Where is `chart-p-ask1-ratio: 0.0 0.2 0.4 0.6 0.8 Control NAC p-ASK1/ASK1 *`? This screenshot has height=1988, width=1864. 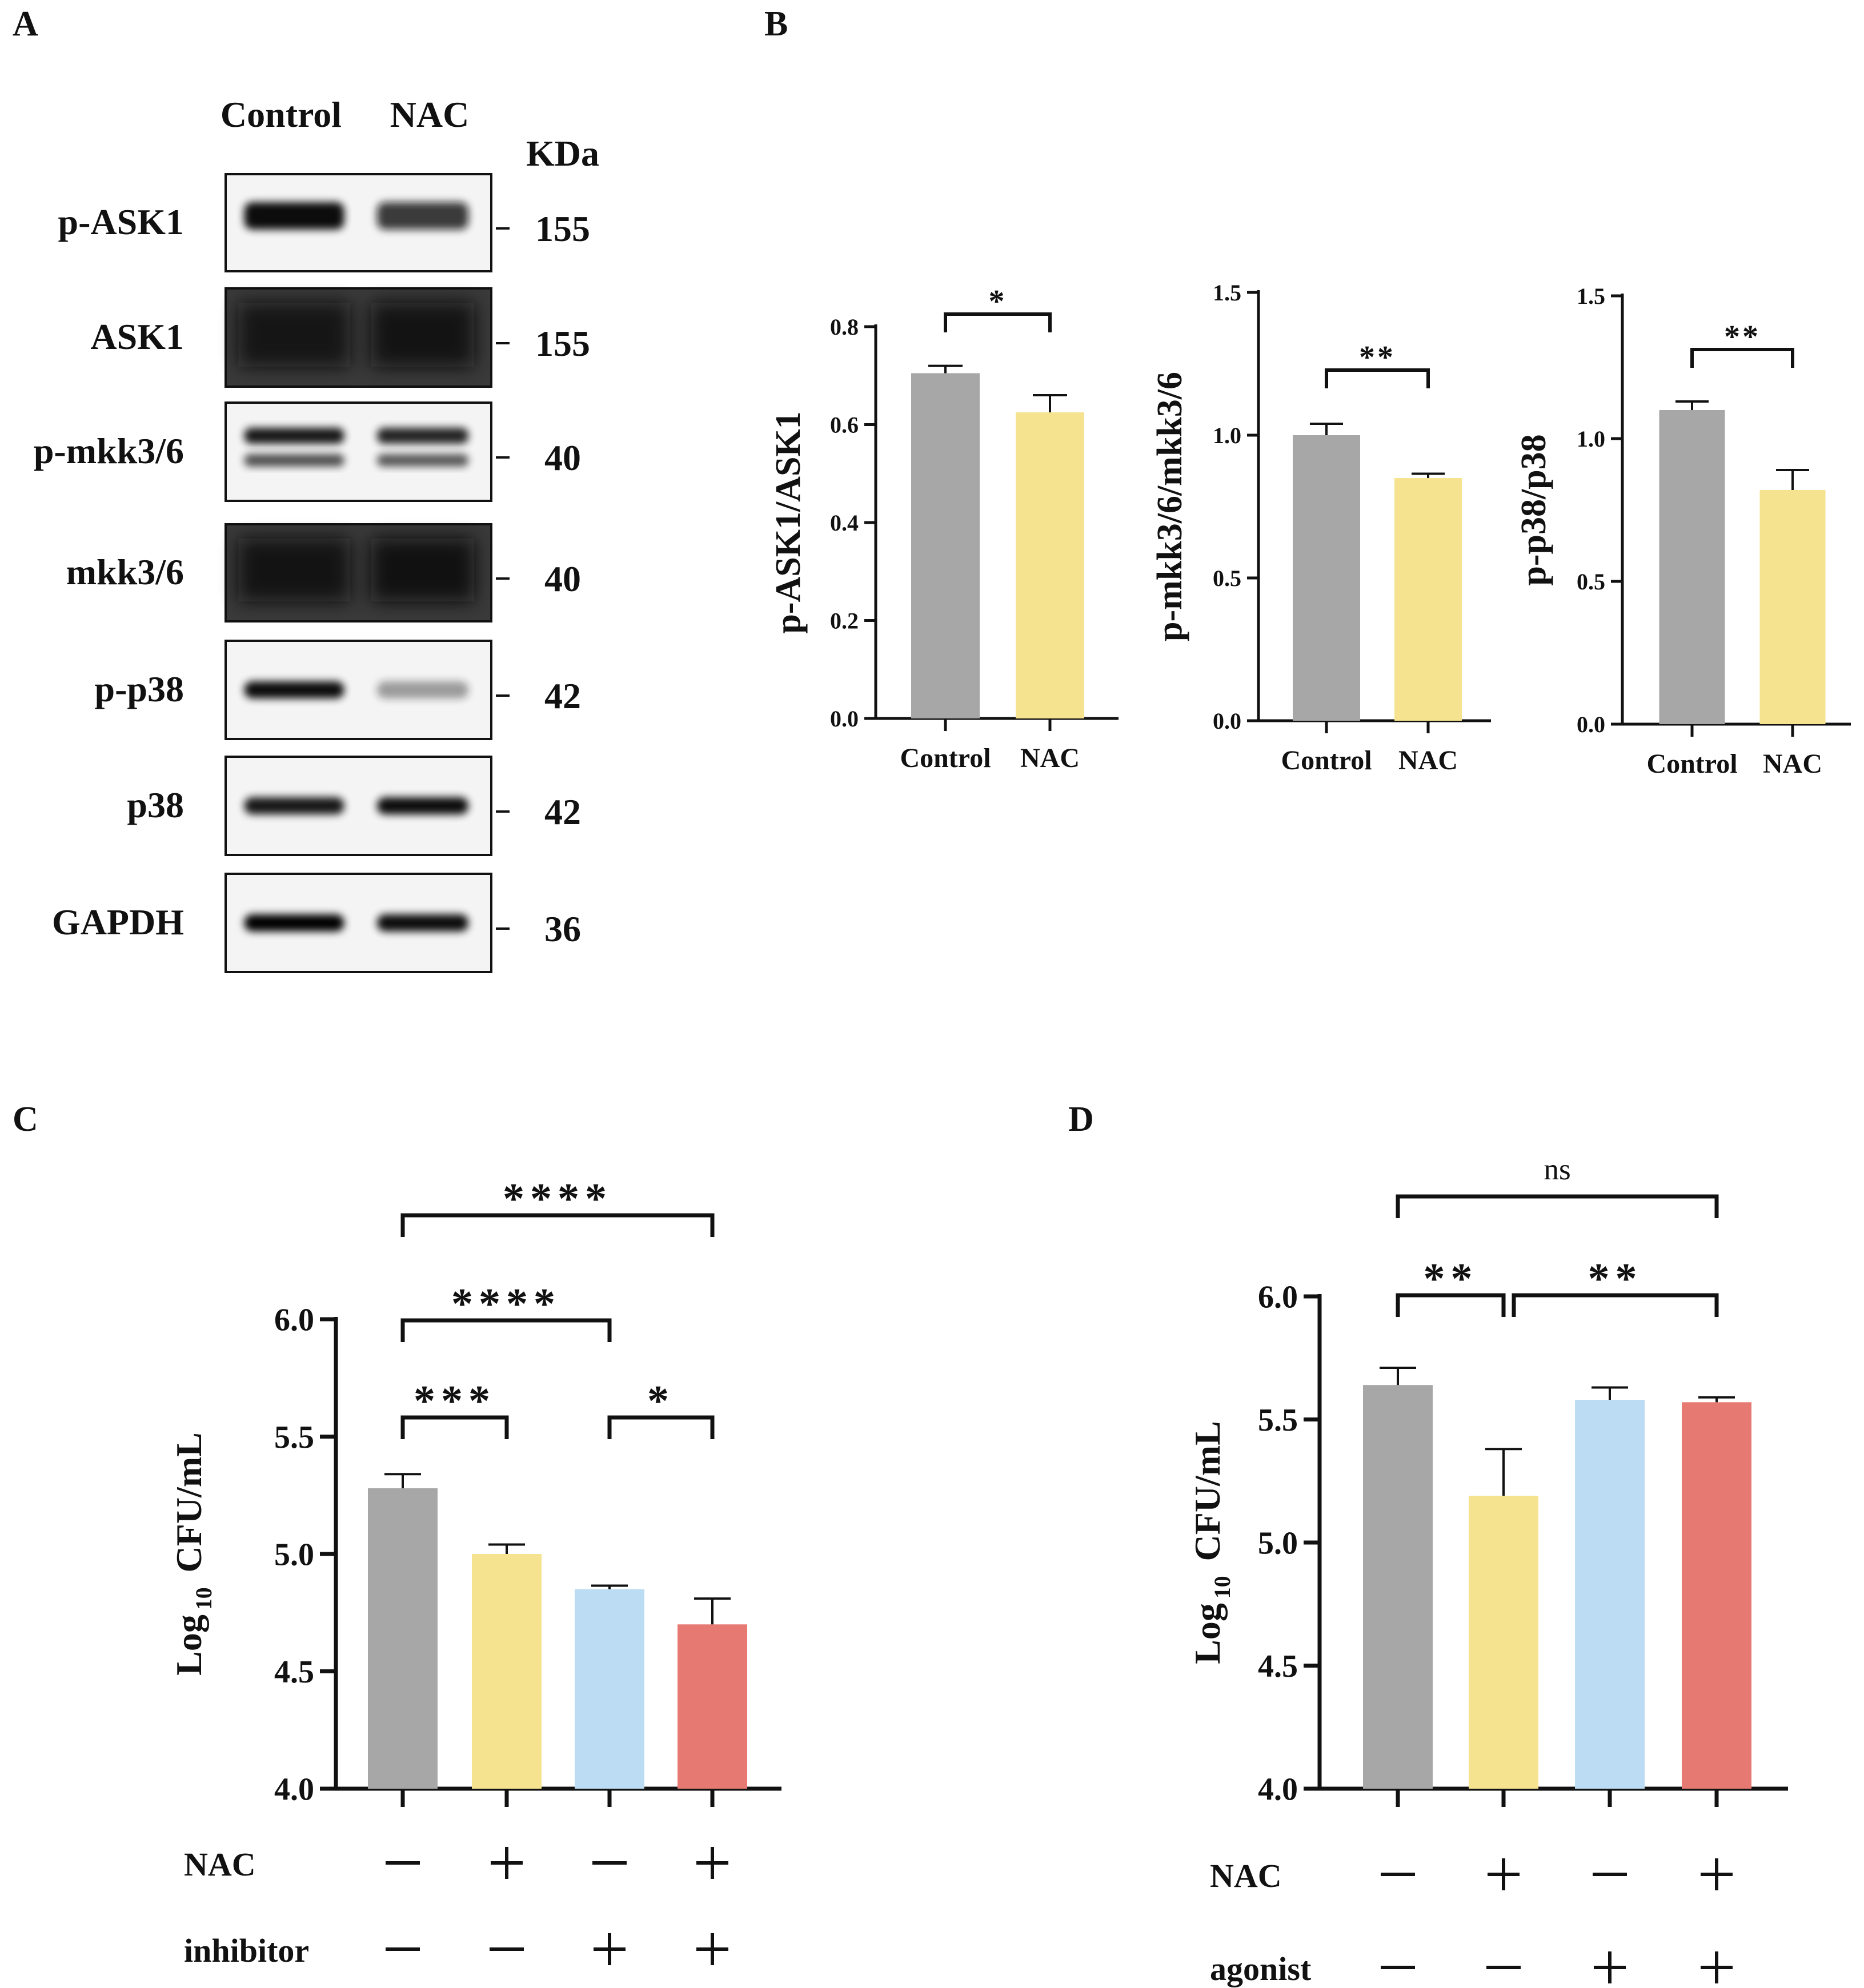 chart-p-ask1-ratio: 0.0 0.2 0.4 0.6 0.8 Control NAC p-ASK1/ASK1 * is located at coordinates (944, 528).